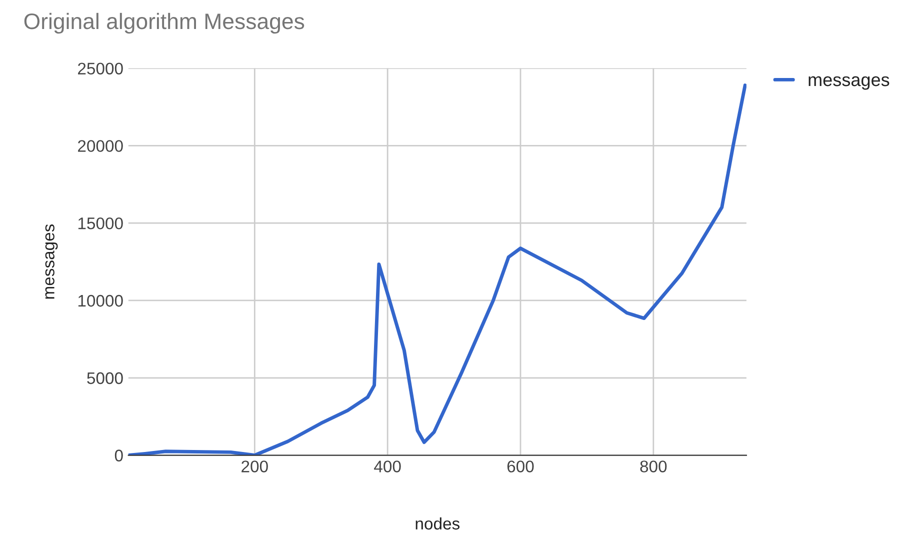 Image resolution: width=917 pixels, height=542 pixels. Describe the element at coordinates (118, 456) in the screenshot. I see `y-tick-label: 0` at that location.